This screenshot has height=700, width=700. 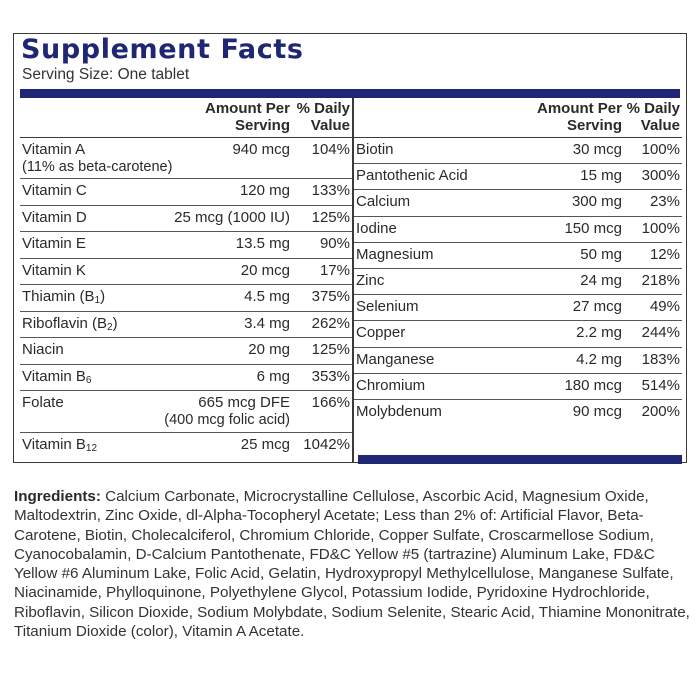 What do you see at coordinates (601, 176) in the screenshot?
I see `nutrient-amount: 15 mg` at bounding box center [601, 176].